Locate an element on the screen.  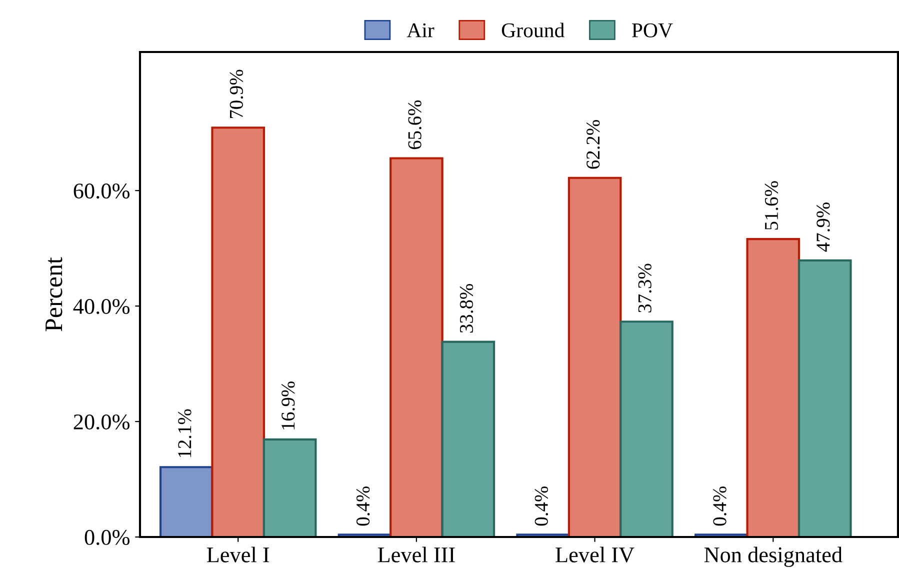
data-label: 33.8% is located at coordinates (467, 308).